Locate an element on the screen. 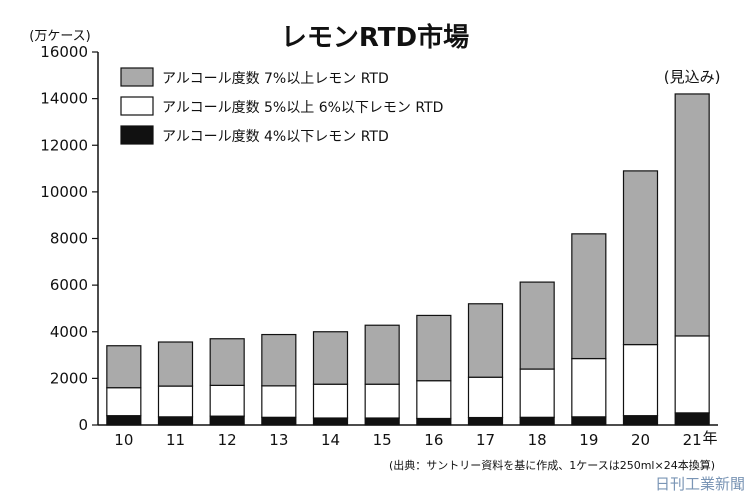 This screenshot has width=750, height=495. x-tick-label: 15 is located at coordinates (382, 440).